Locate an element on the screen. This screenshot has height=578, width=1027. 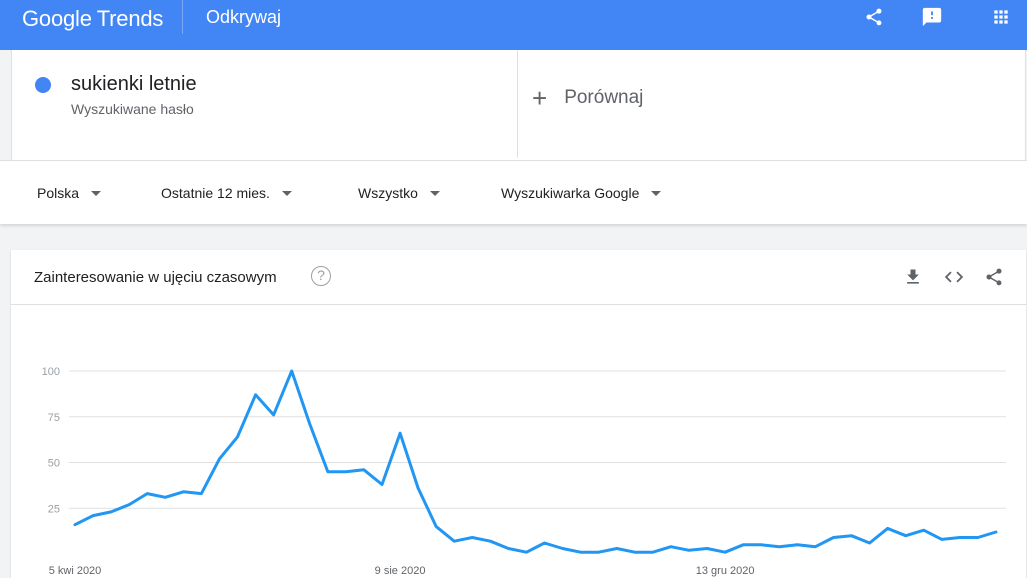
search-type-filter-label: Wyszukiwarka Google is located at coordinates (570, 193).